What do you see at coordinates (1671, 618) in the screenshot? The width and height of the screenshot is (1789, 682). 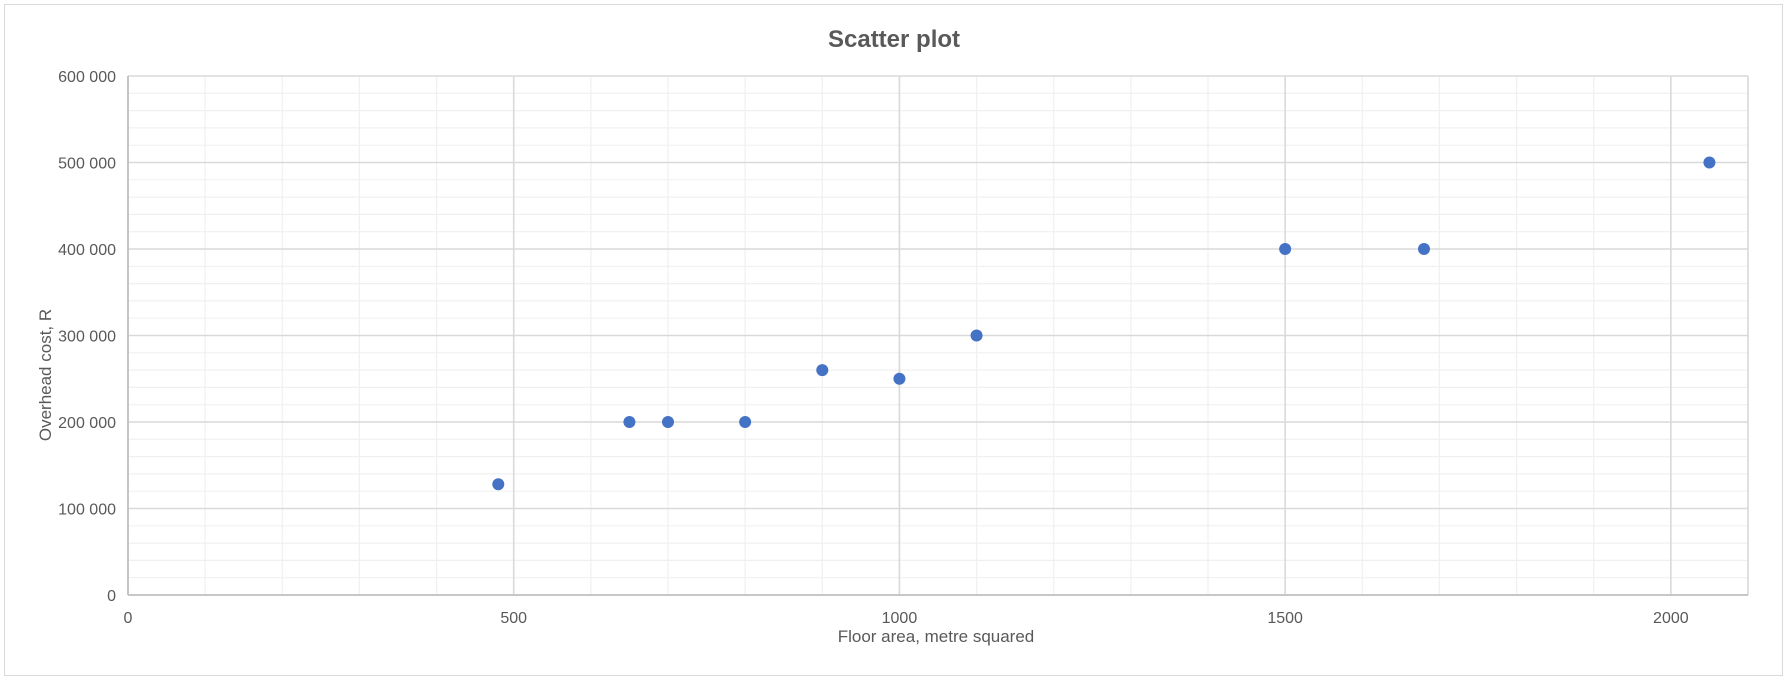 I see `x-tick-label: 2000` at bounding box center [1671, 618].